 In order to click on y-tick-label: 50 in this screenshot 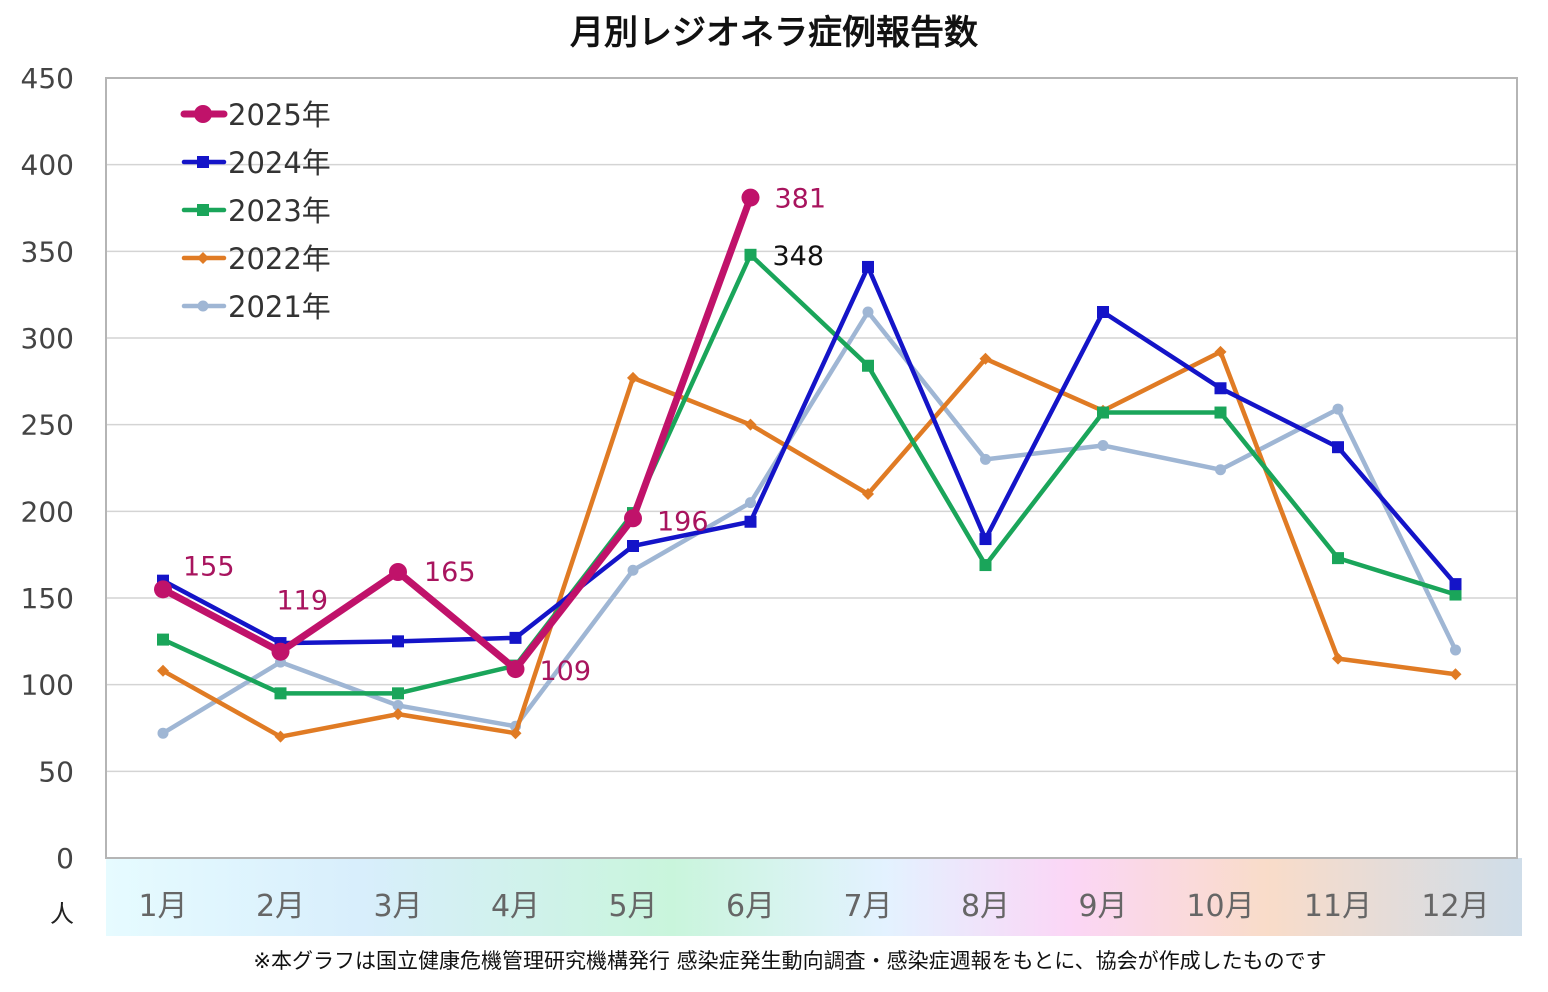, I will do `click(56, 771)`.